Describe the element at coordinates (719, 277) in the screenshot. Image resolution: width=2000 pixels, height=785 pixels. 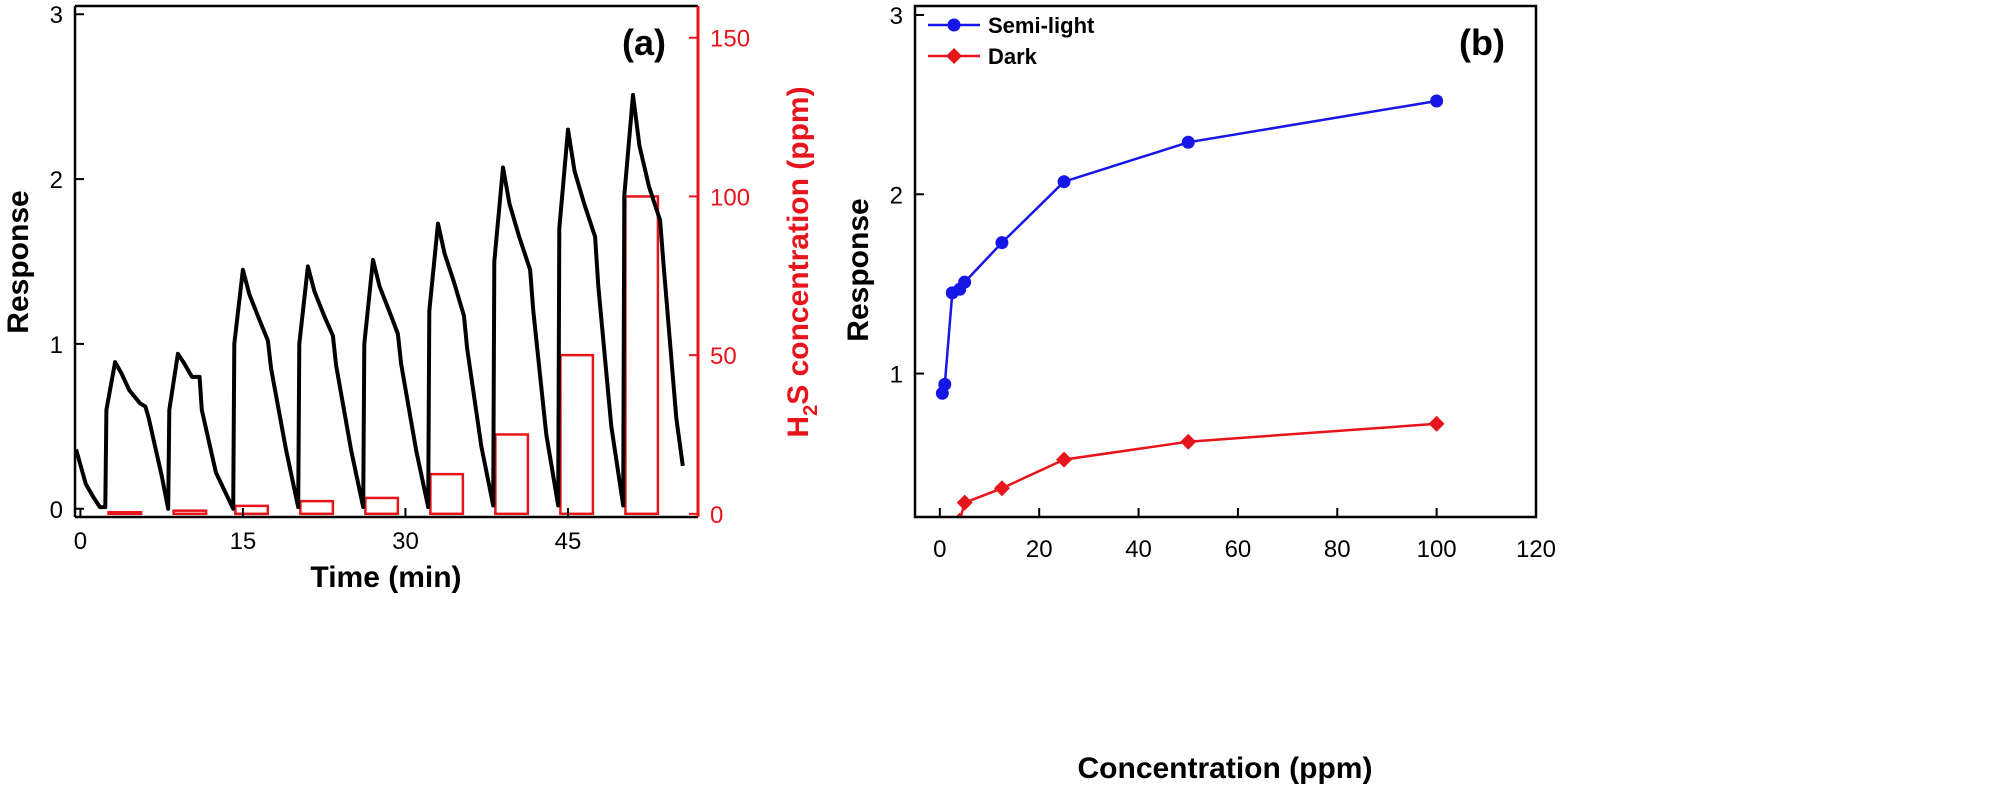
I see `a-y2-ticks: 0 50 100 150` at that location.